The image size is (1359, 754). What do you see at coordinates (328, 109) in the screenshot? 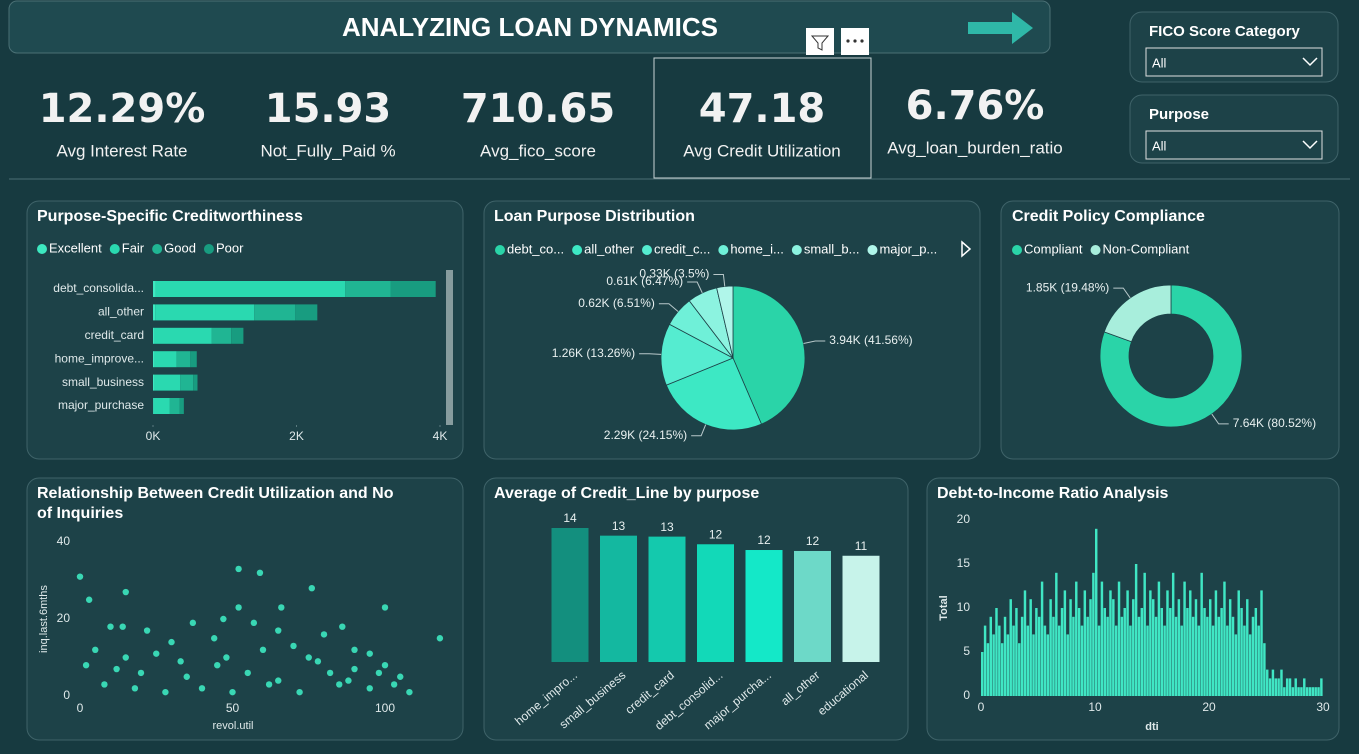
I see `kpi-value: 15.93` at bounding box center [328, 109].